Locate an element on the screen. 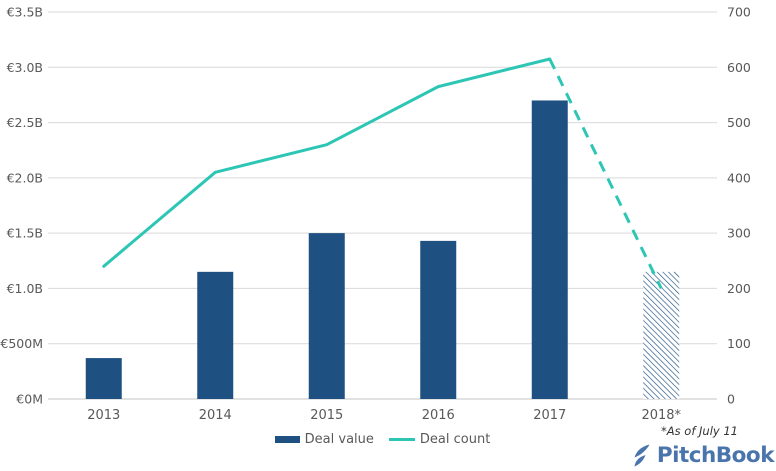 This screenshot has height=471, width=776. x-axis-label: 2018* is located at coordinates (661, 415).